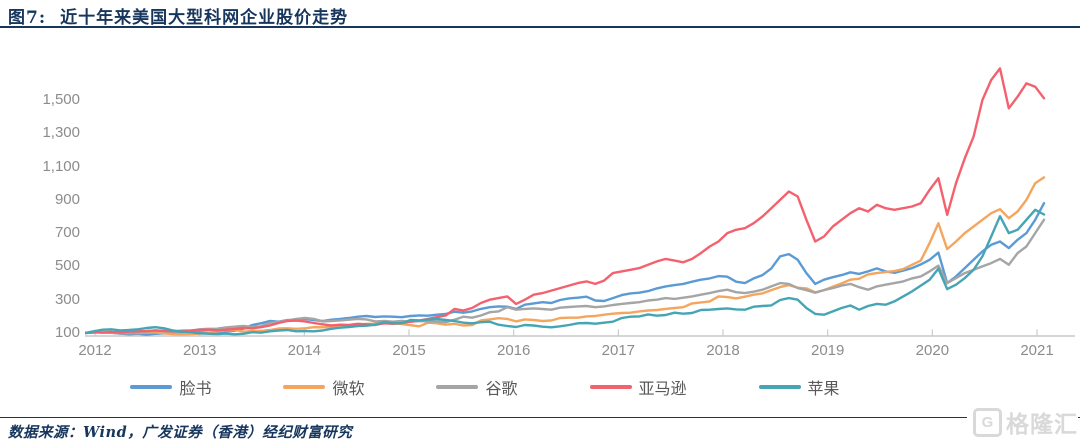  I want to click on figure-label: 图7:, so click(27, 18).